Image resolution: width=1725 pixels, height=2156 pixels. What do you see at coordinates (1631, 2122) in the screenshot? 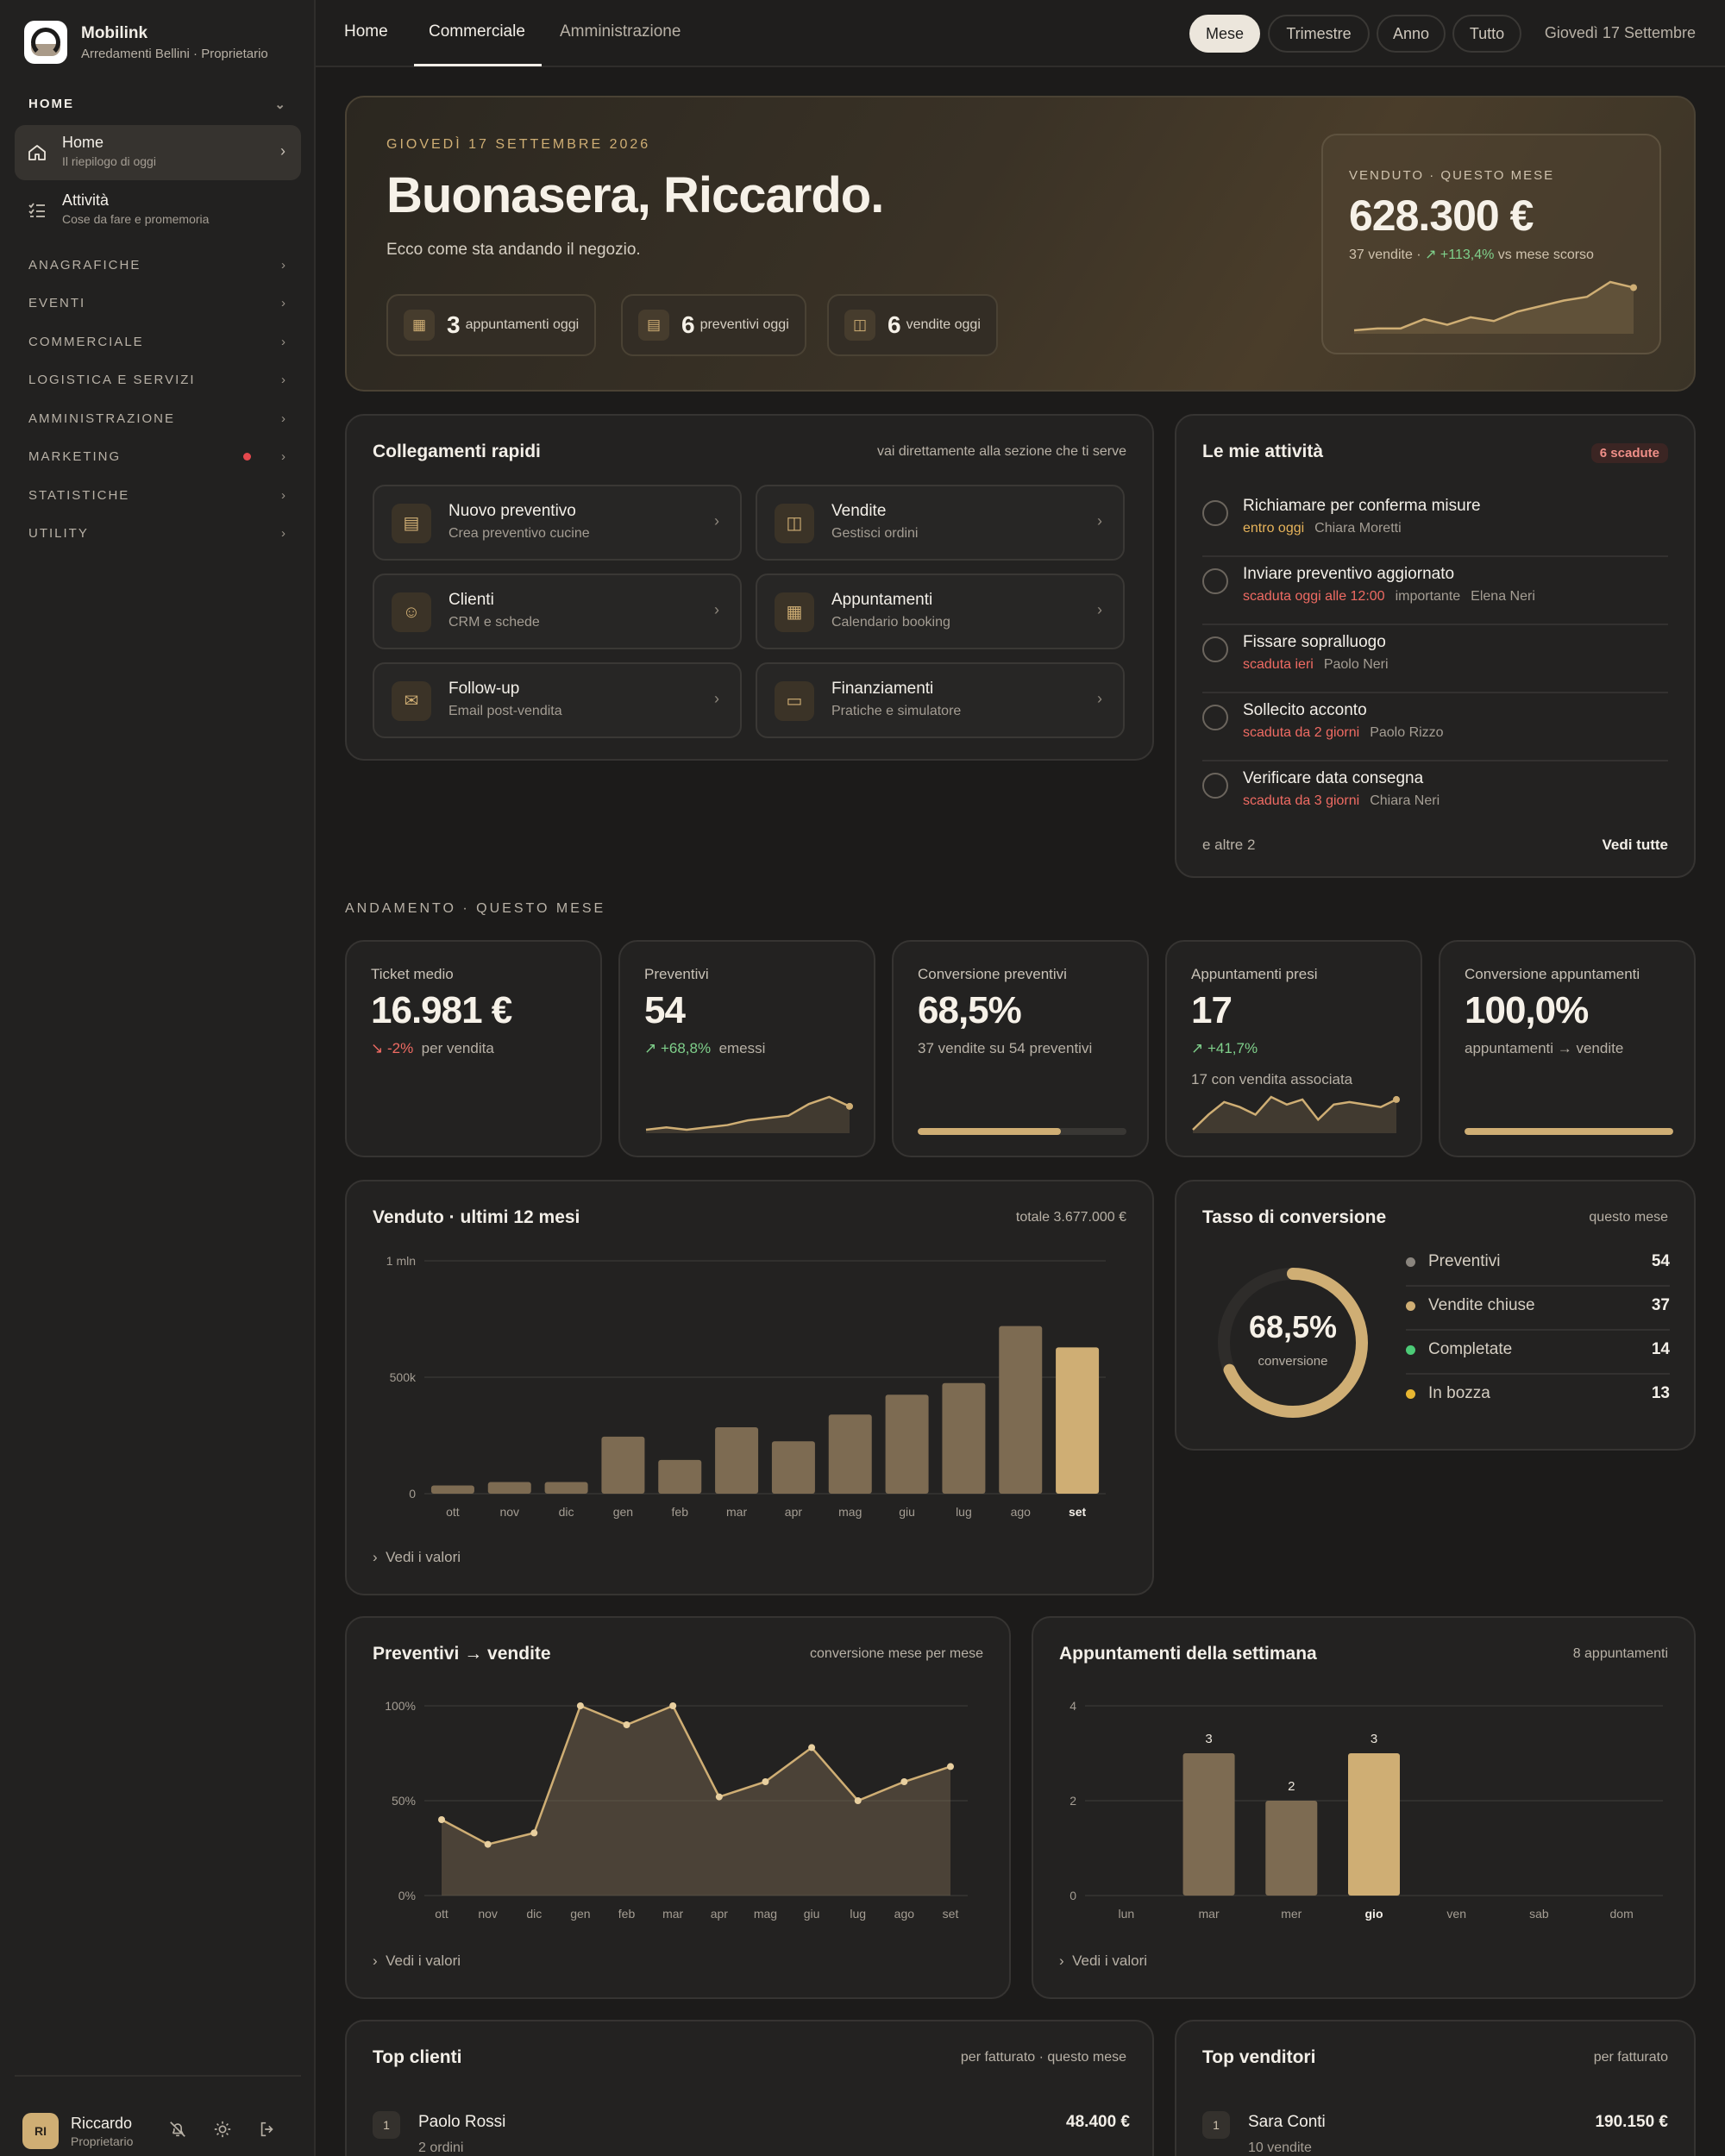
I see `rank-value: 190.150 €` at bounding box center [1631, 2122].